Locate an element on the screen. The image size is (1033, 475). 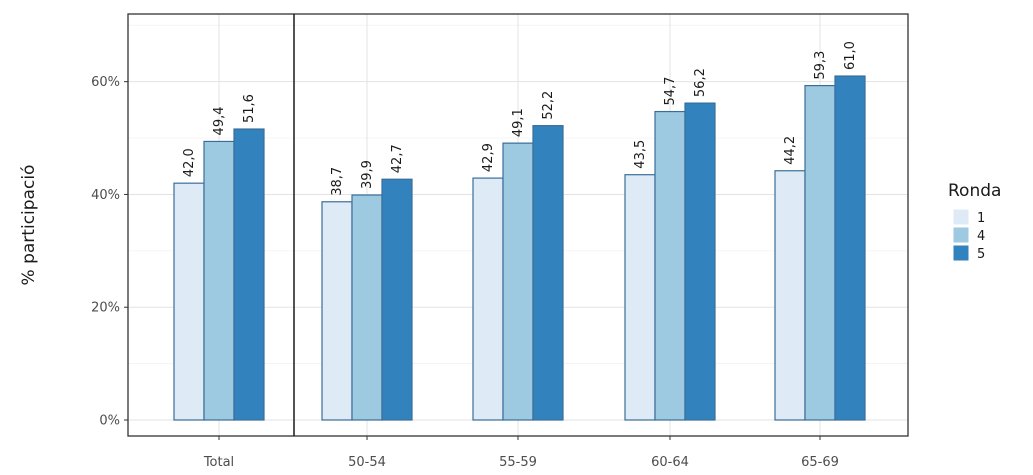
data-label: 51,6 is located at coordinates (249, 108).